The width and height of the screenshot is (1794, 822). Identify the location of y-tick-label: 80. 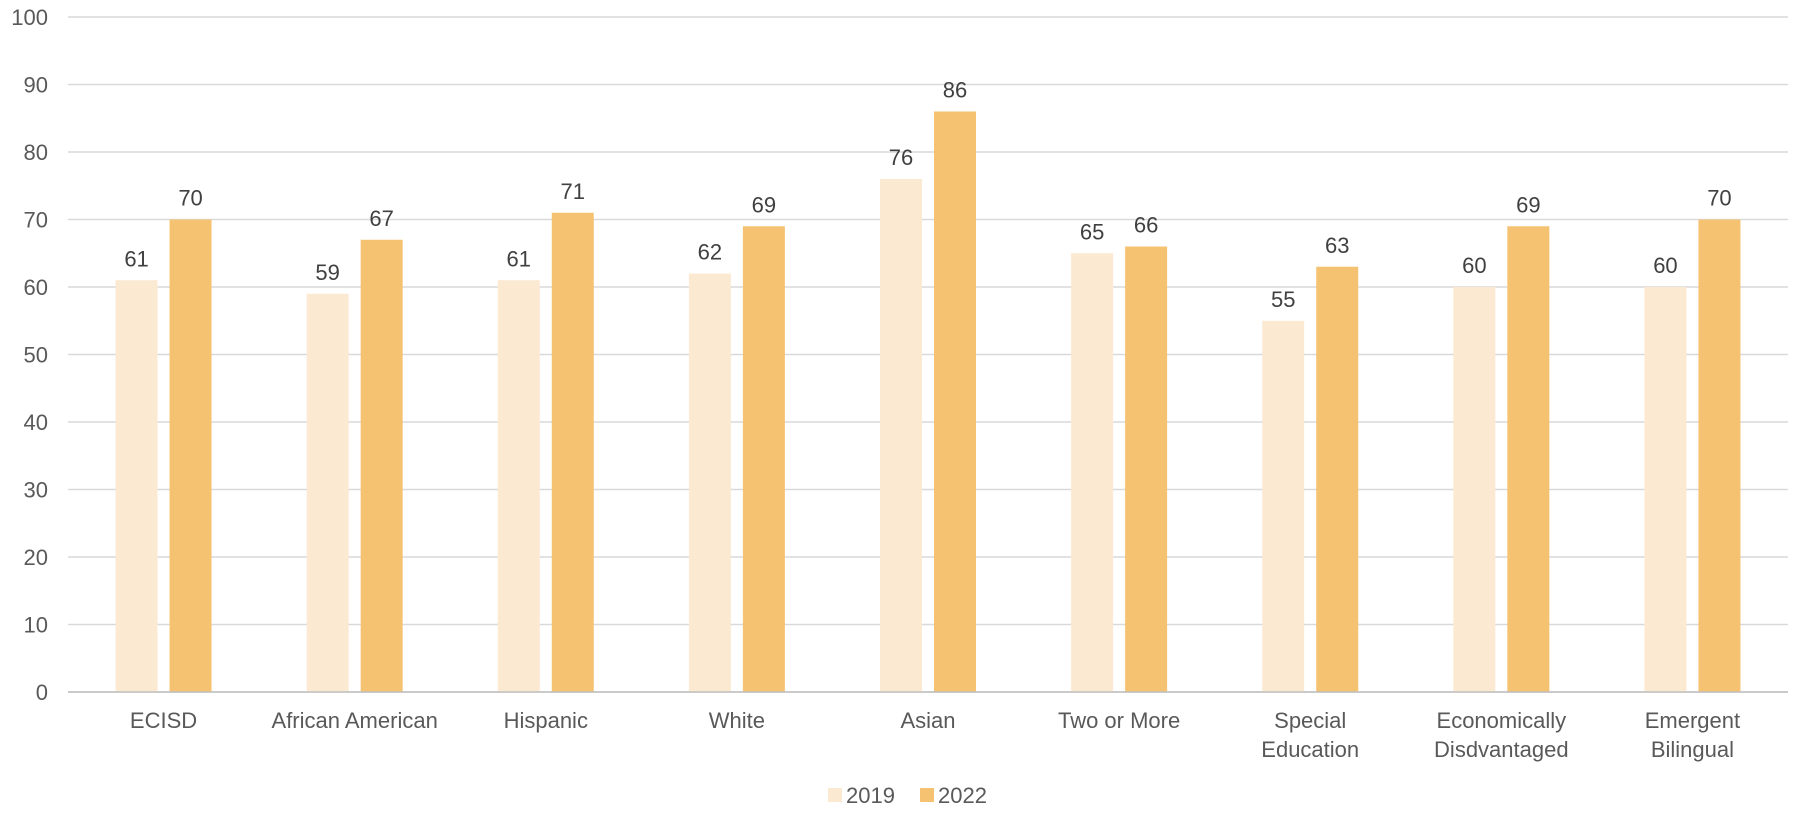
(36, 152).